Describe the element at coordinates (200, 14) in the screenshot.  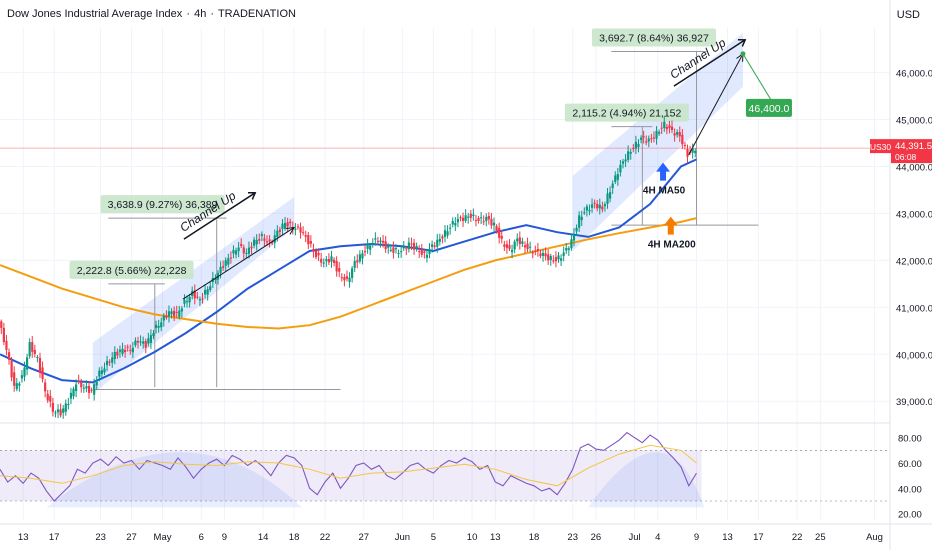
I see `chart-timeframe: 4h` at that location.